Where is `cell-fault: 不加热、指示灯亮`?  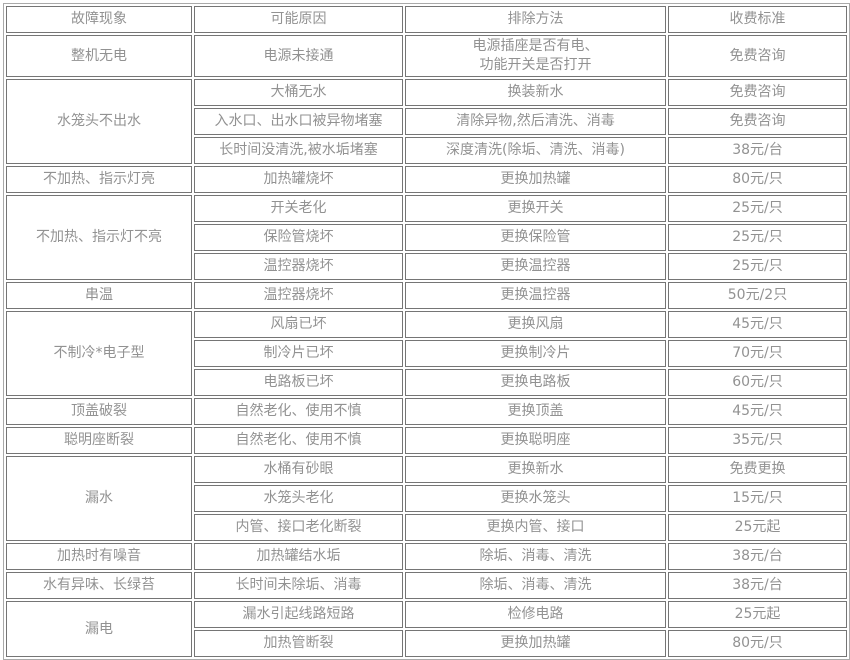 cell-fault: 不加热、指示灯亮 is located at coordinates (99, 179).